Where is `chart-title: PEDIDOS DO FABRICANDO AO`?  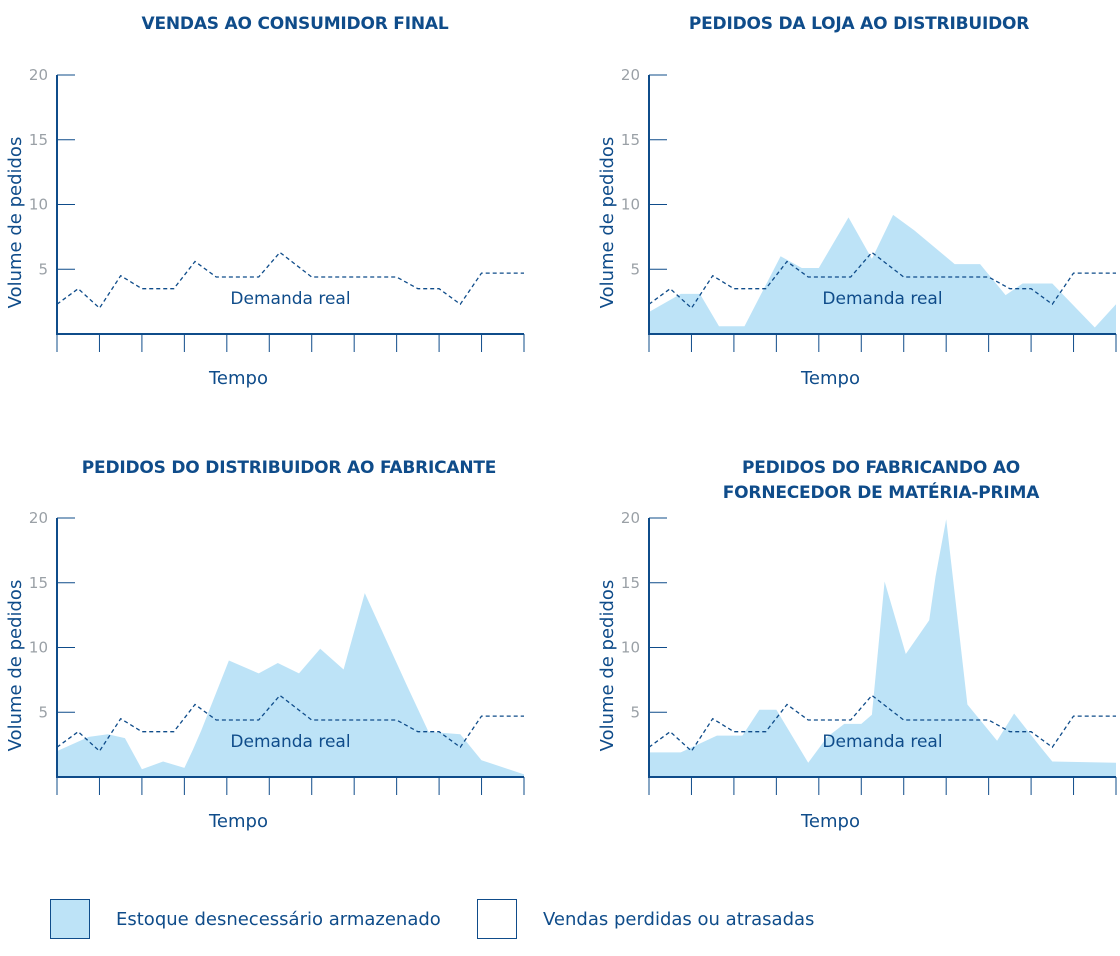
chart-title: PEDIDOS DO FABRICANDO AO is located at coordinates (881, 468).